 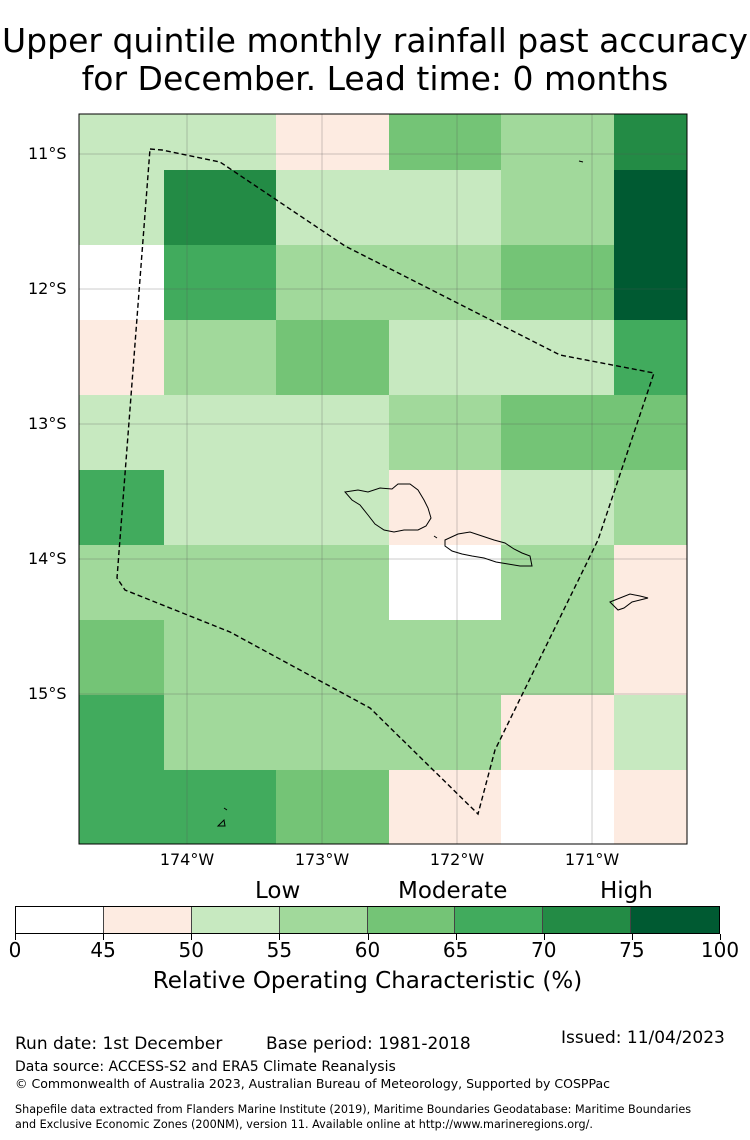 What do you see at coordinates (632, 950) in the screenshot?
I see `colorbar-tick-label: 75` at bounding box center [632, 950].